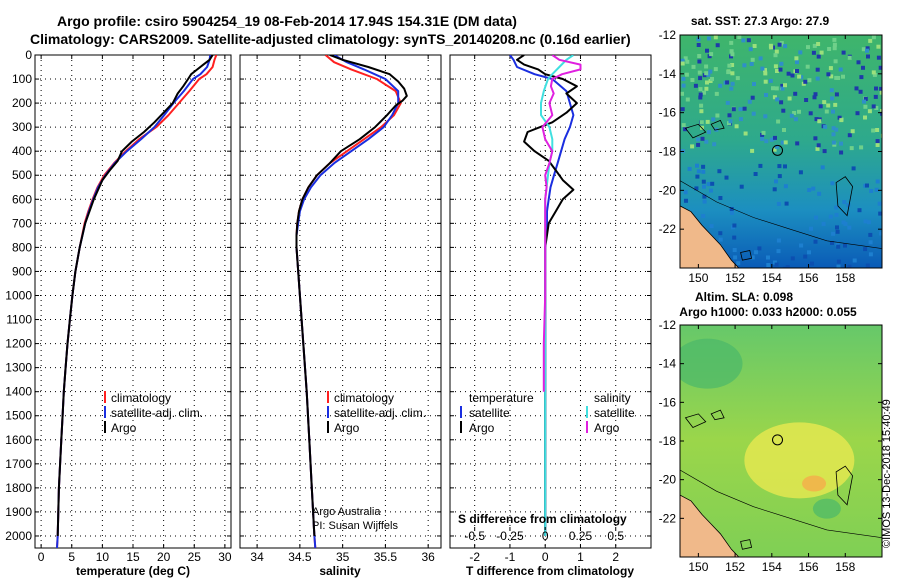 Image resolution: width=900 pixels, height=580 pixels. What do you see at coordinates (668, 364) in the screenshot?
I see `lat-tick-label: -14` at bounding box center [668, 364].